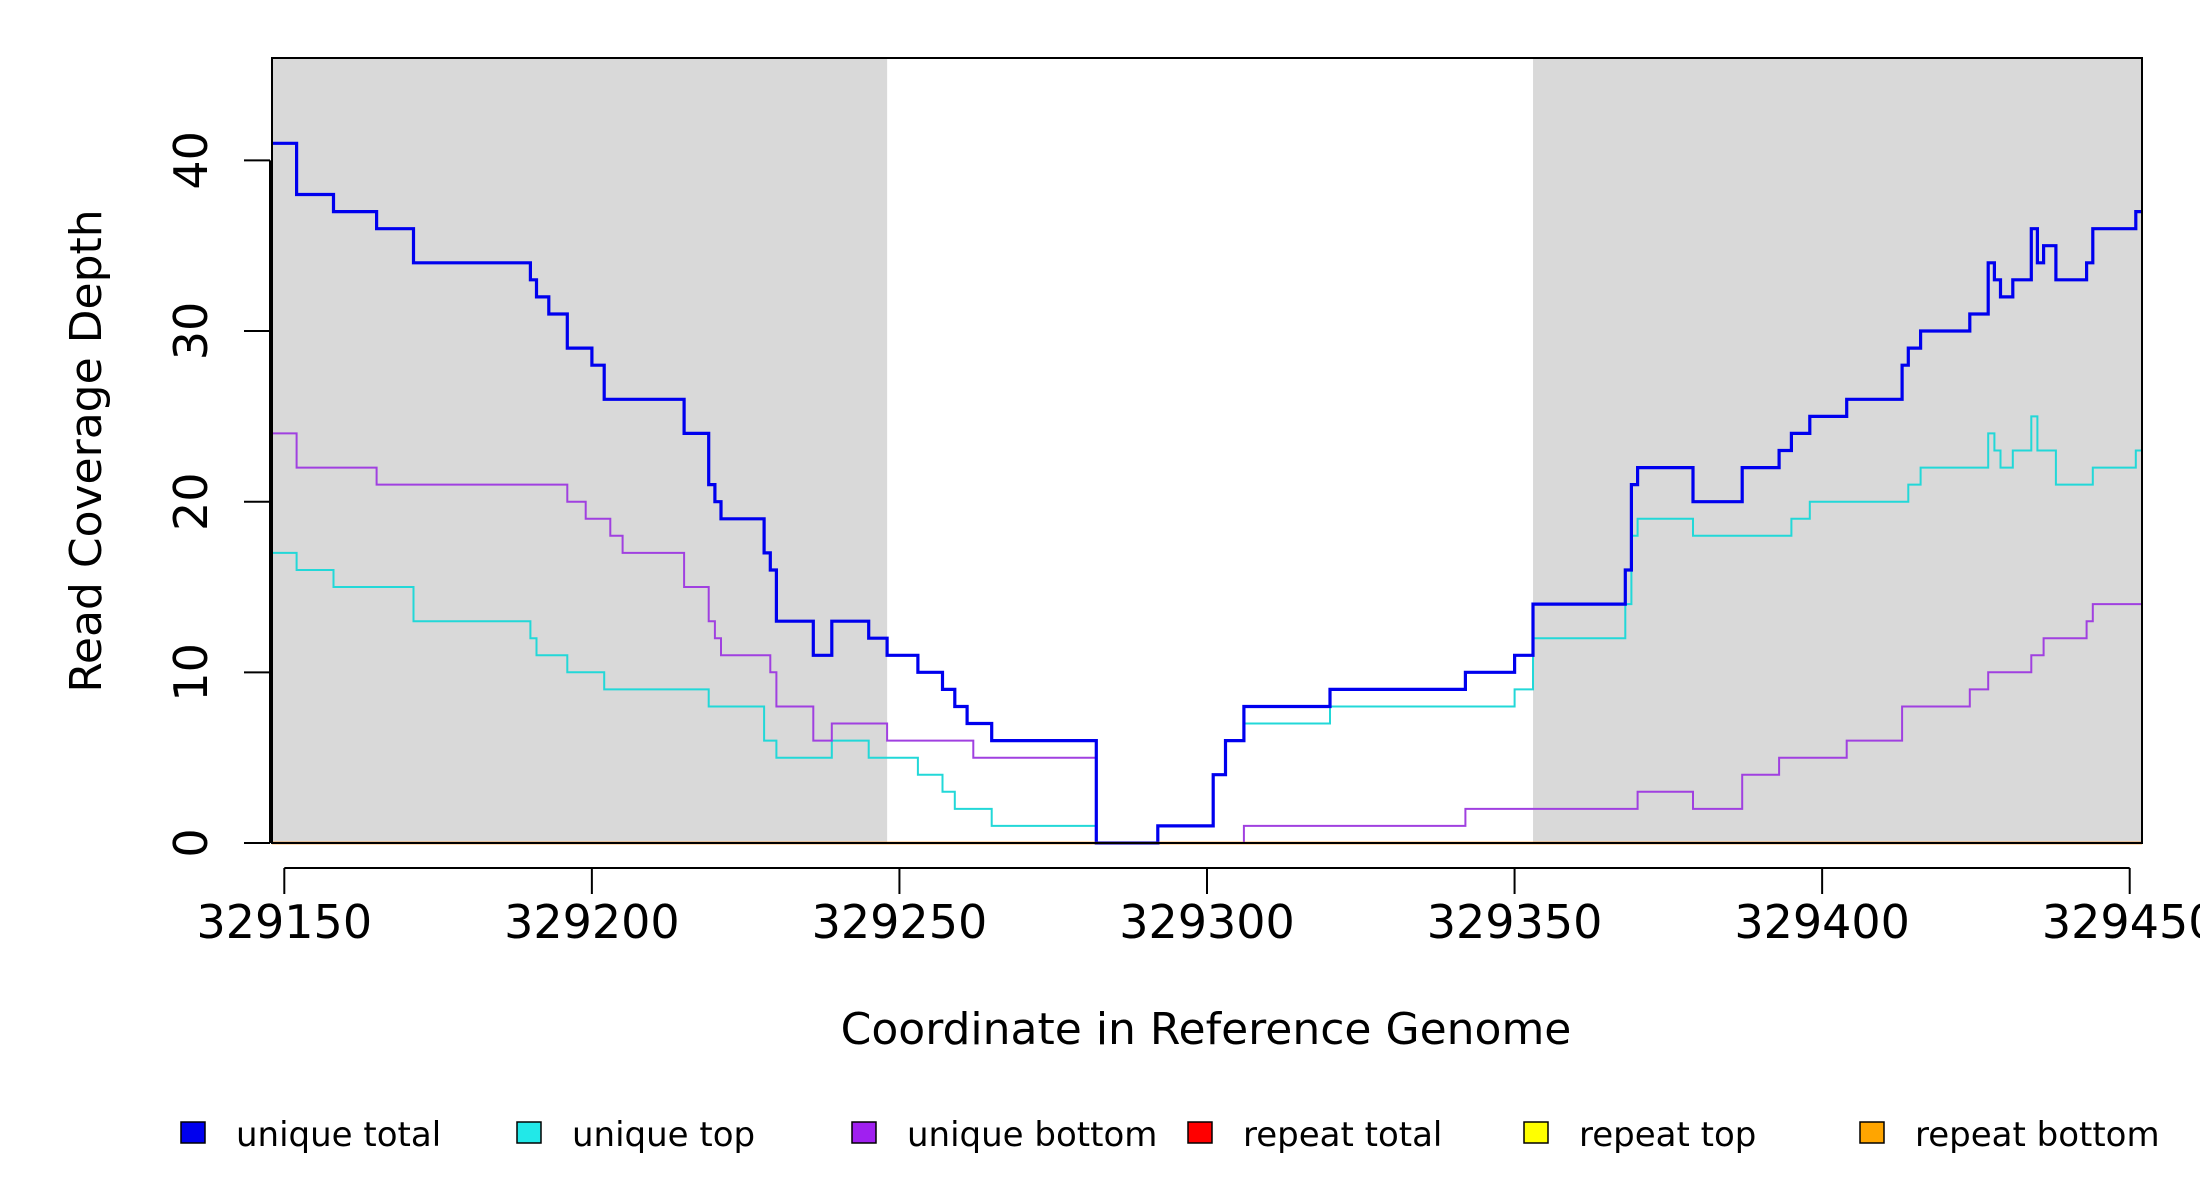 The width and height of the screenshot is (2200, 1200). What do you see at coordinates (1822, 922) in the screenshot?
I see `x-tick-label: 329400` at bounding box center [1822, 922].